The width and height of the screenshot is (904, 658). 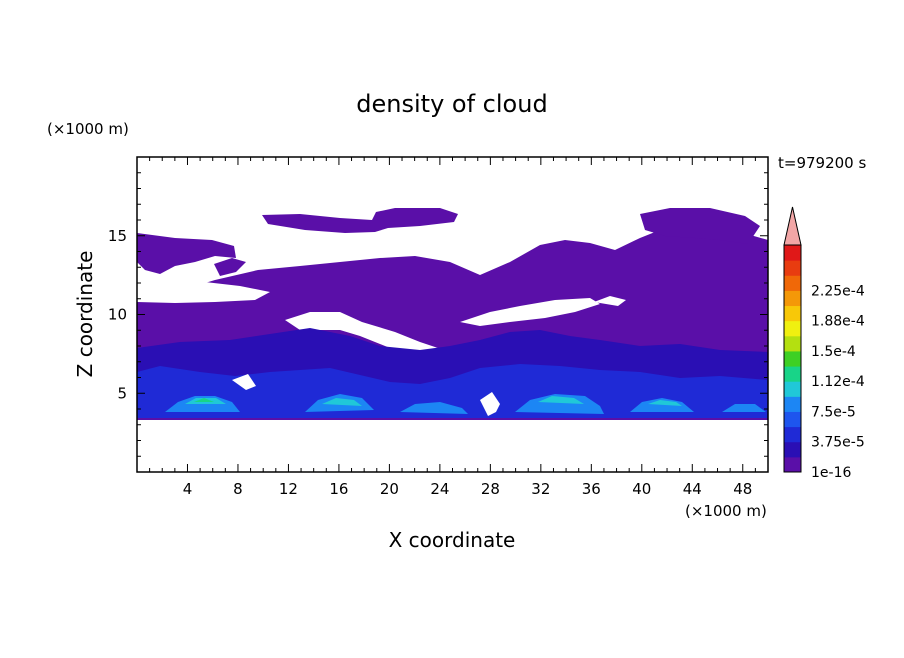 What do you see at coordinates (238, 489) in the screenshot?
I see `x-tick-label: 8` at bounding box center [238, 489].